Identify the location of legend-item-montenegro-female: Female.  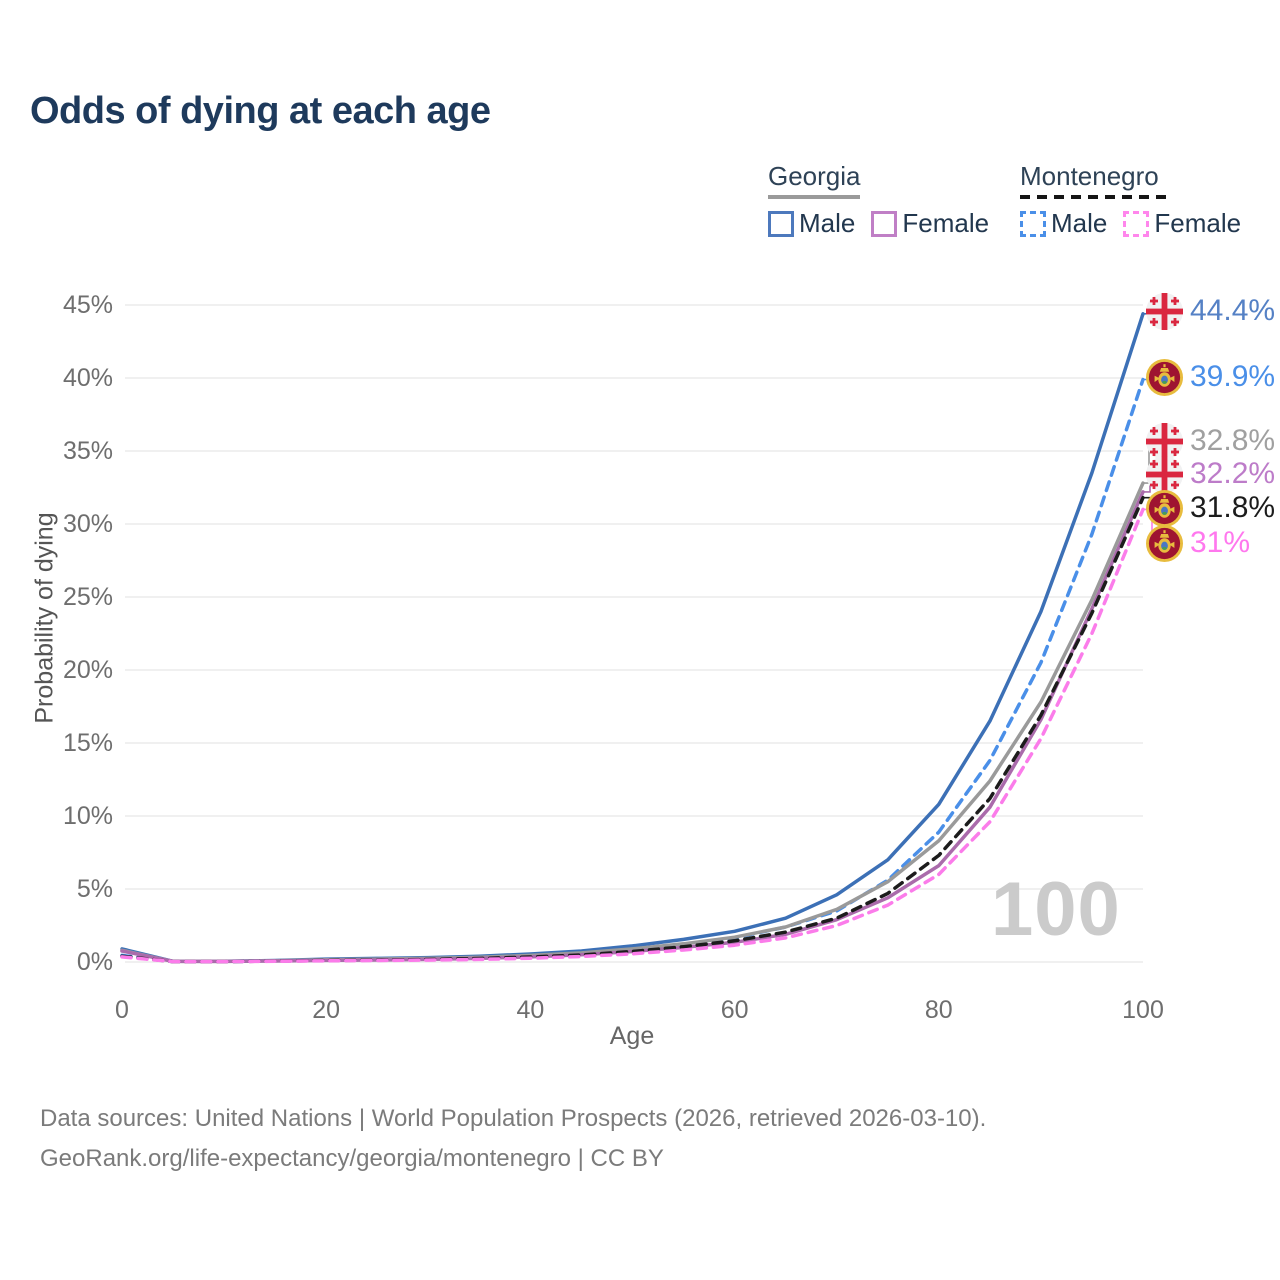
(1182, 223).